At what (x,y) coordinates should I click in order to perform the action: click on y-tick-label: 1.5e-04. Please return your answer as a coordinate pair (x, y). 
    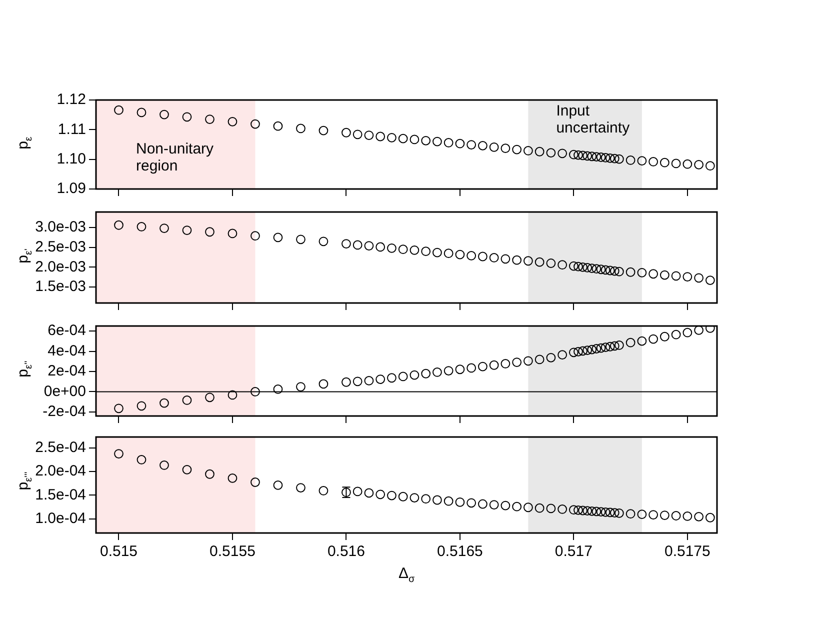
    Looking at the image, I should click on (60, 495).